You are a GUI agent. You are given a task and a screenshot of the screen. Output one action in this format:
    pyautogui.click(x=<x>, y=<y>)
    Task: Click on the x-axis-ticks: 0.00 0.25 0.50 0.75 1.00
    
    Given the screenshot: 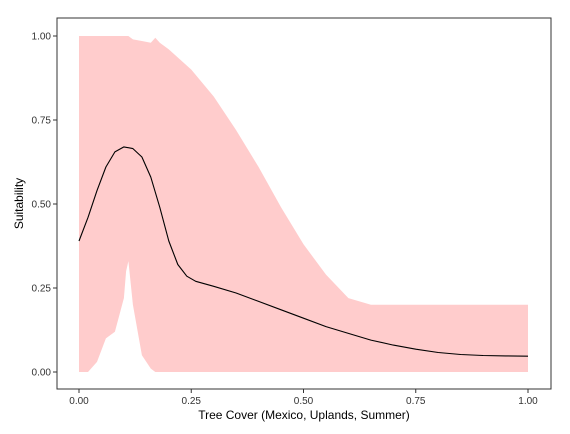 What is the action you would take?
    pyautogui.click(x=303, y=398)
    